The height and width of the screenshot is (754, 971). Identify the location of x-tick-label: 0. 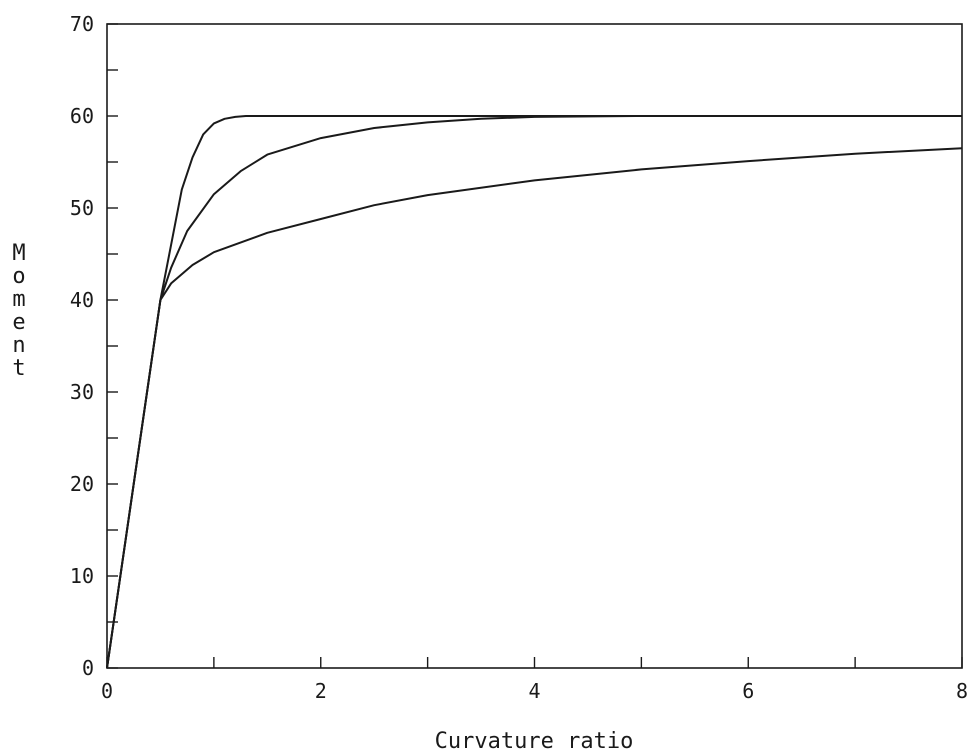
(107, 691).